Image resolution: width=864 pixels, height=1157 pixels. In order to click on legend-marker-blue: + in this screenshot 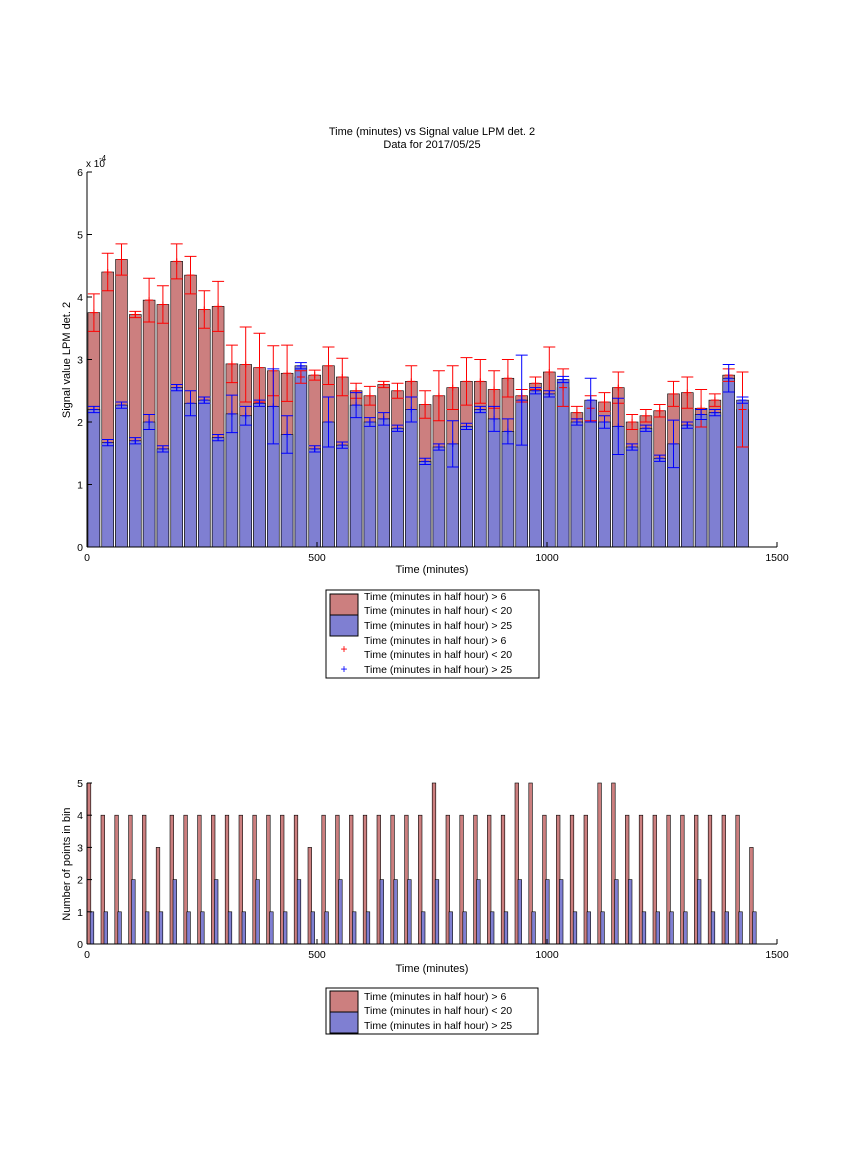, I will do `click(343, 669)`.